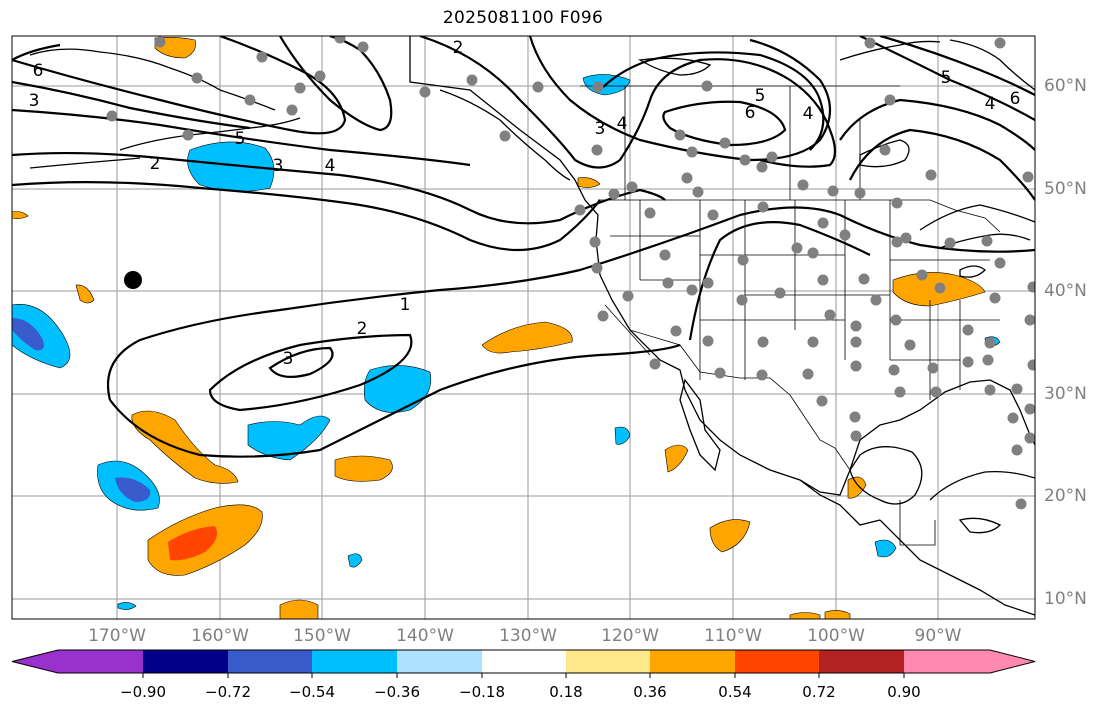 The image size is (1105, 712). What do you see at coordinates (808, 114) in the screenshot?
I see `contour-label: 4` at bounding box center [808, 114].